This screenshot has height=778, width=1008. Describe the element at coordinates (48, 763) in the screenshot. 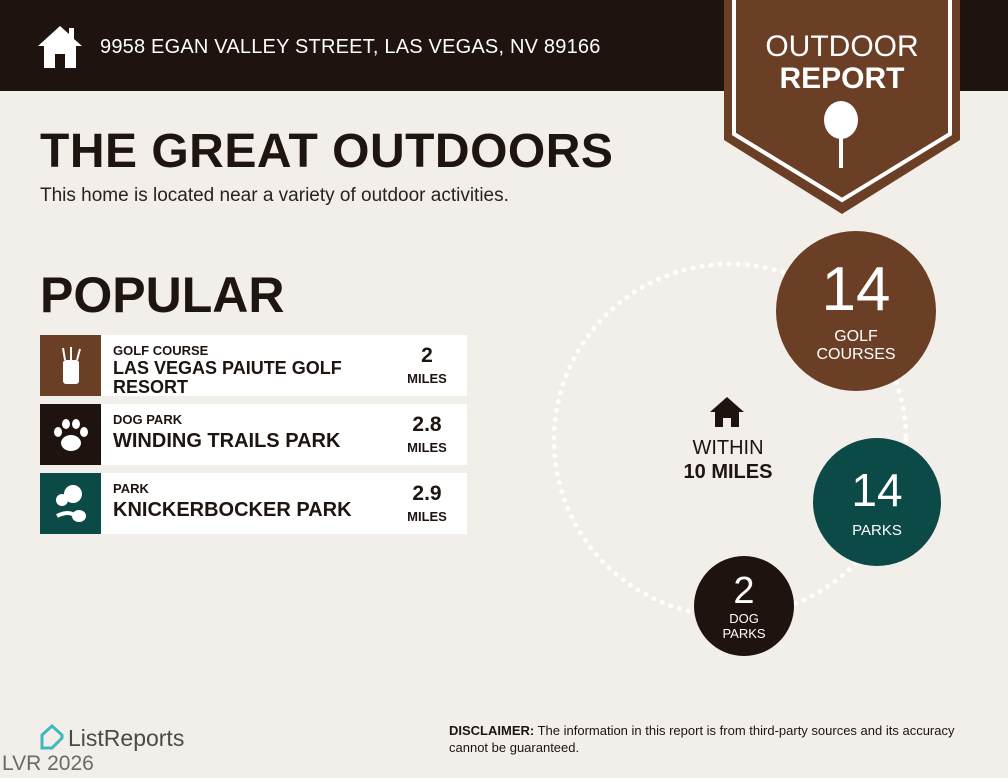

I see `watermark: LVR 2026` at that location.